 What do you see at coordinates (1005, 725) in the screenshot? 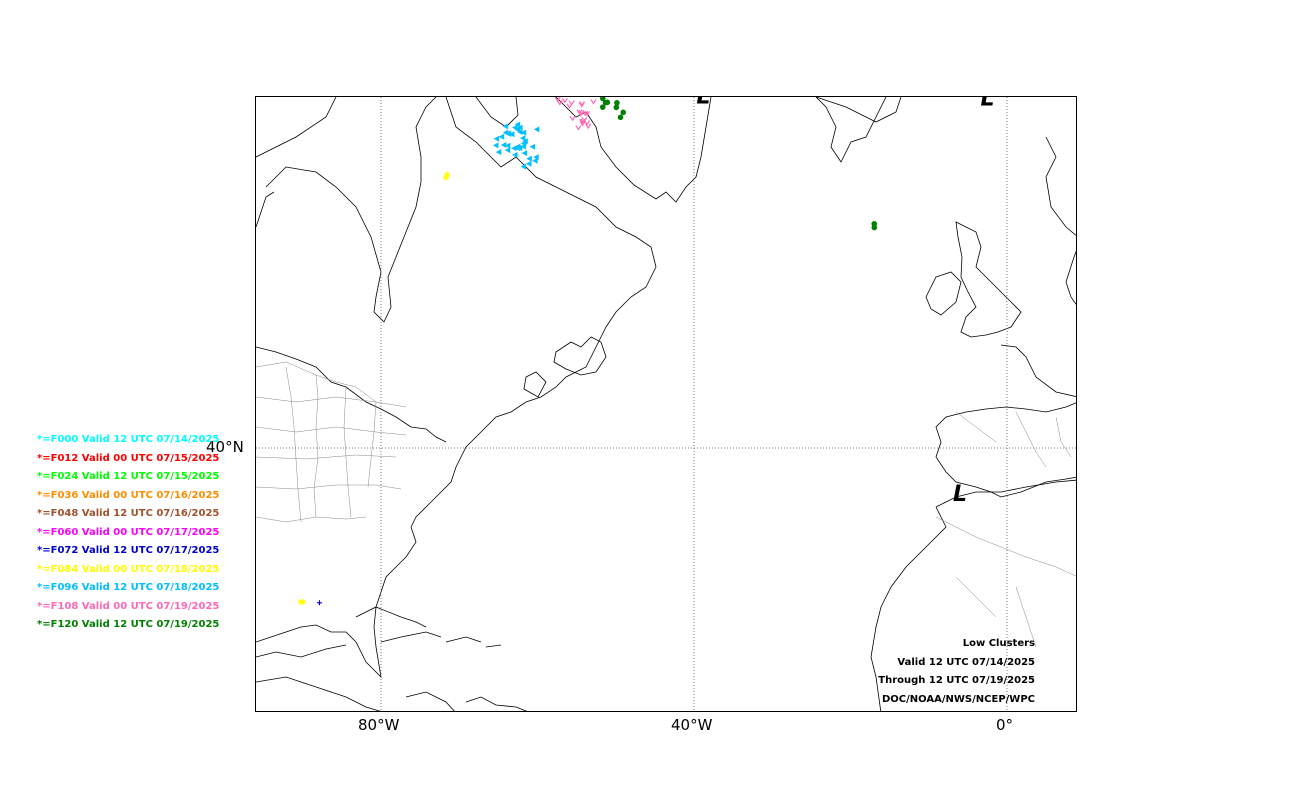
I see `lon-label-0: 0°` at bounding box center [1005, 725].